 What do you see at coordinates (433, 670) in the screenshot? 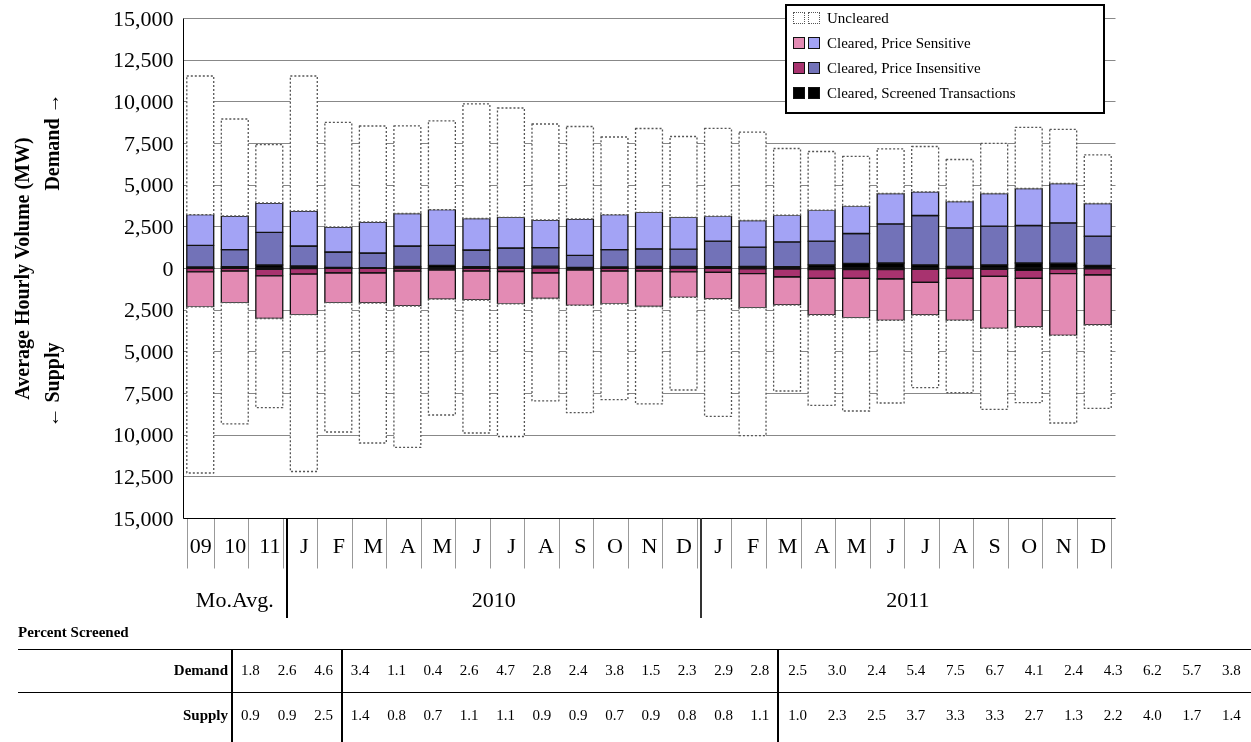
I see `text: 0.4` at bounding box center [433, 670].